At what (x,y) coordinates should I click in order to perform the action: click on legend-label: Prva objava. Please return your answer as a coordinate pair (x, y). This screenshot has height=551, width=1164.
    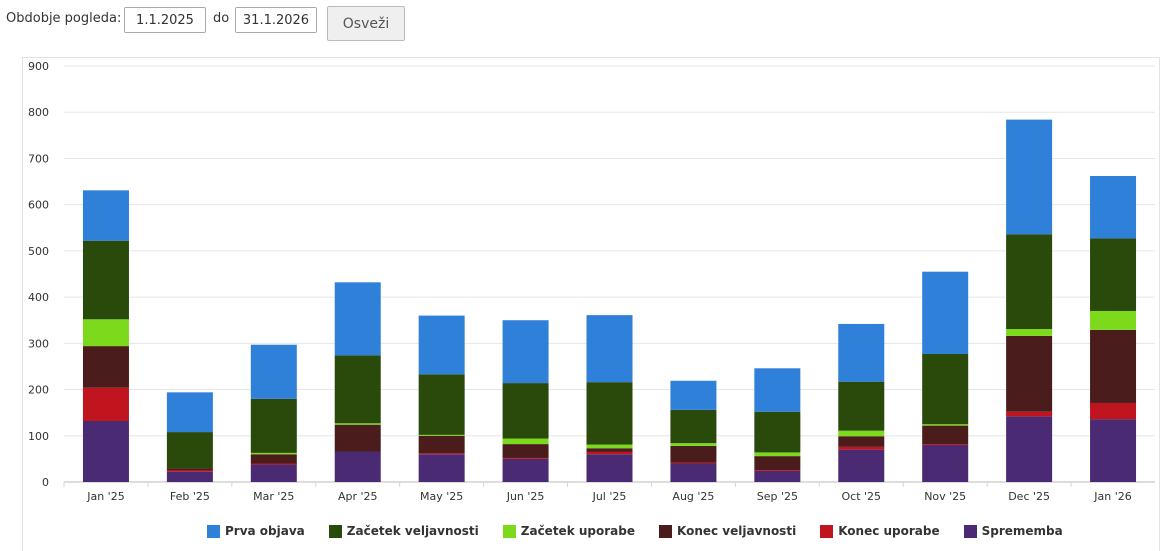
    Looking at the image, I should click on (265, 531).